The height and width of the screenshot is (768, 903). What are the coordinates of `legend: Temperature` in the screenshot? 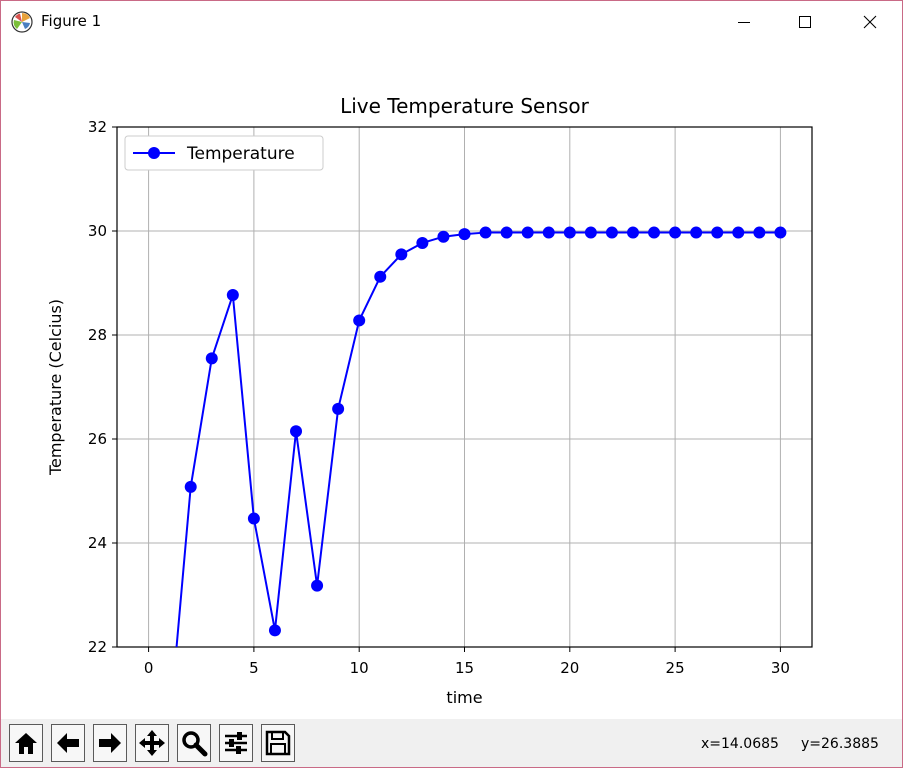 It's located at (224, 153).